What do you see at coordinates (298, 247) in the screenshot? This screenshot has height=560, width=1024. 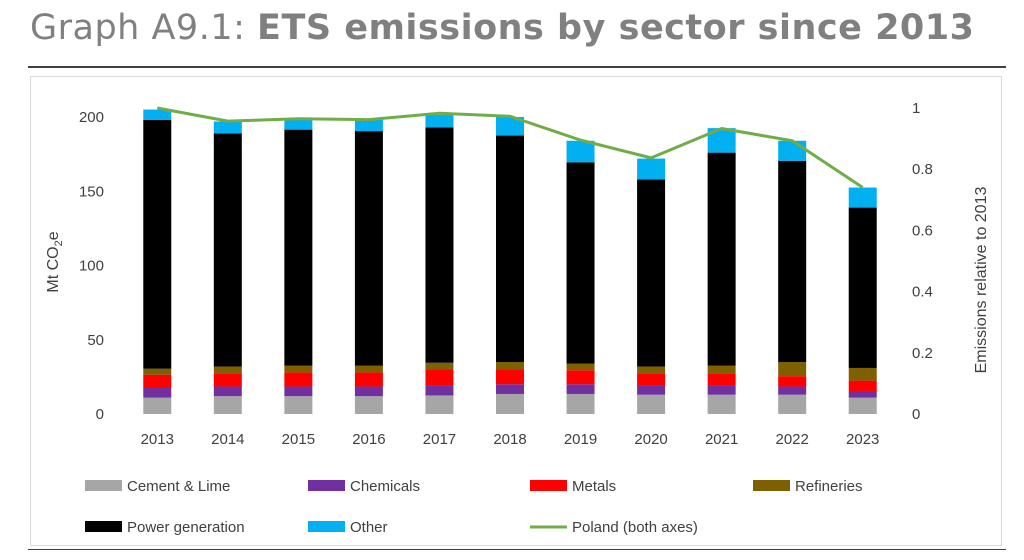 I see `bar-2015-s4` at bounding box center [298, 247].